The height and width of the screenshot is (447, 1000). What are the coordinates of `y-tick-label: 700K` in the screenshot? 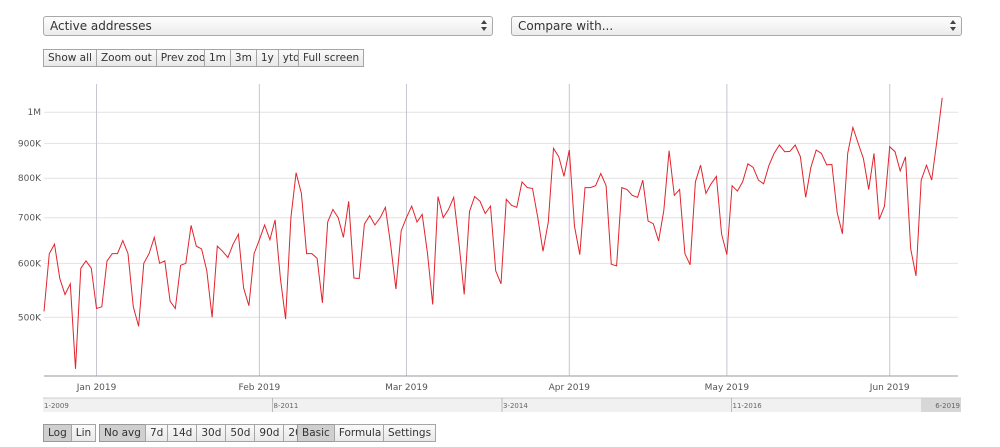 It's located at (30, 219).